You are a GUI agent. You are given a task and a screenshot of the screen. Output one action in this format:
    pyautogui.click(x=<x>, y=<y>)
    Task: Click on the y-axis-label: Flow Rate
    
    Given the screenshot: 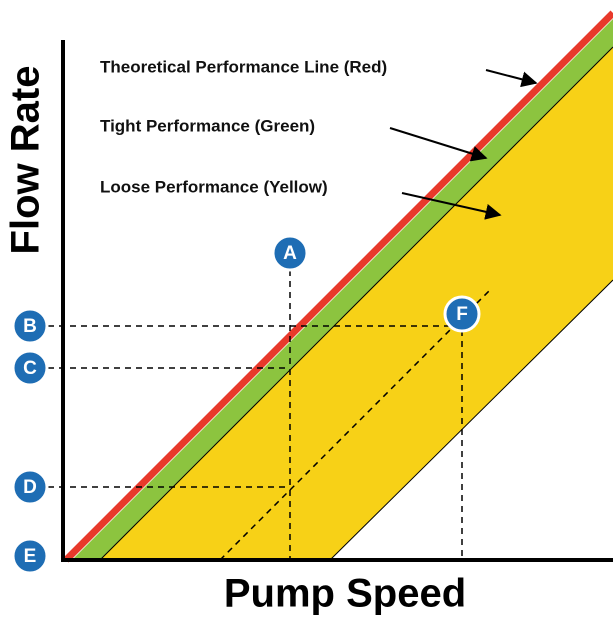 What is the action you would take?
    pyautogui.click(x=26, y=160)
    